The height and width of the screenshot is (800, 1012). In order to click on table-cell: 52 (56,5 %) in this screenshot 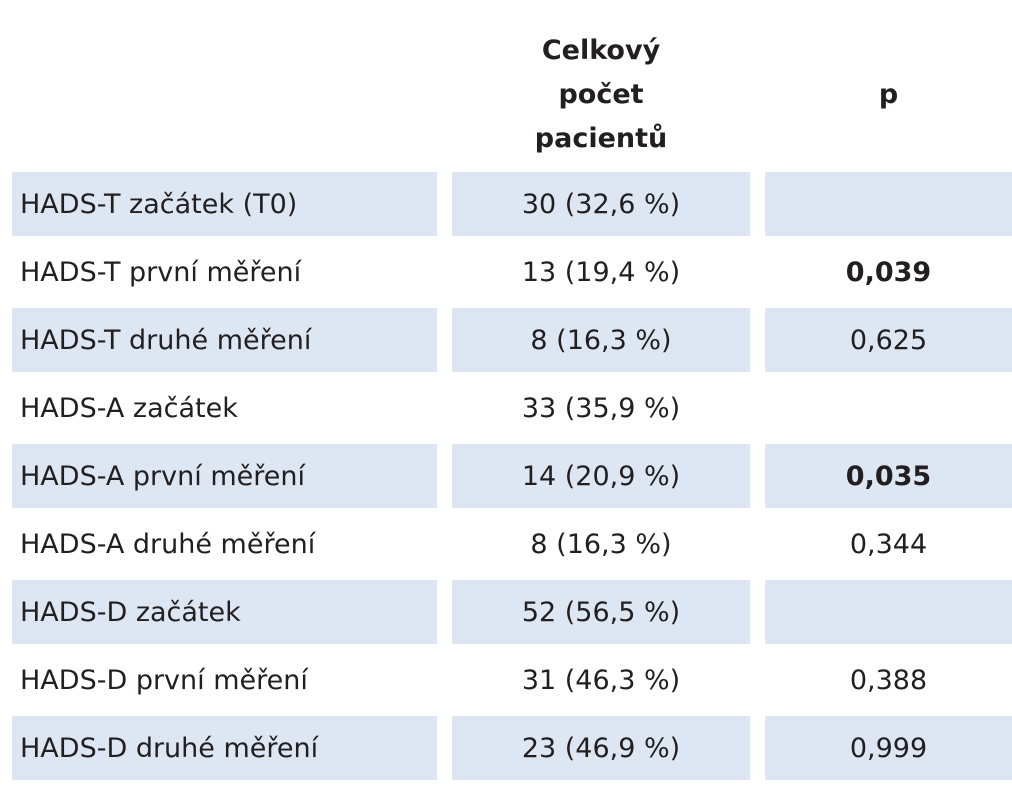, I will do `click(601, 612)`.